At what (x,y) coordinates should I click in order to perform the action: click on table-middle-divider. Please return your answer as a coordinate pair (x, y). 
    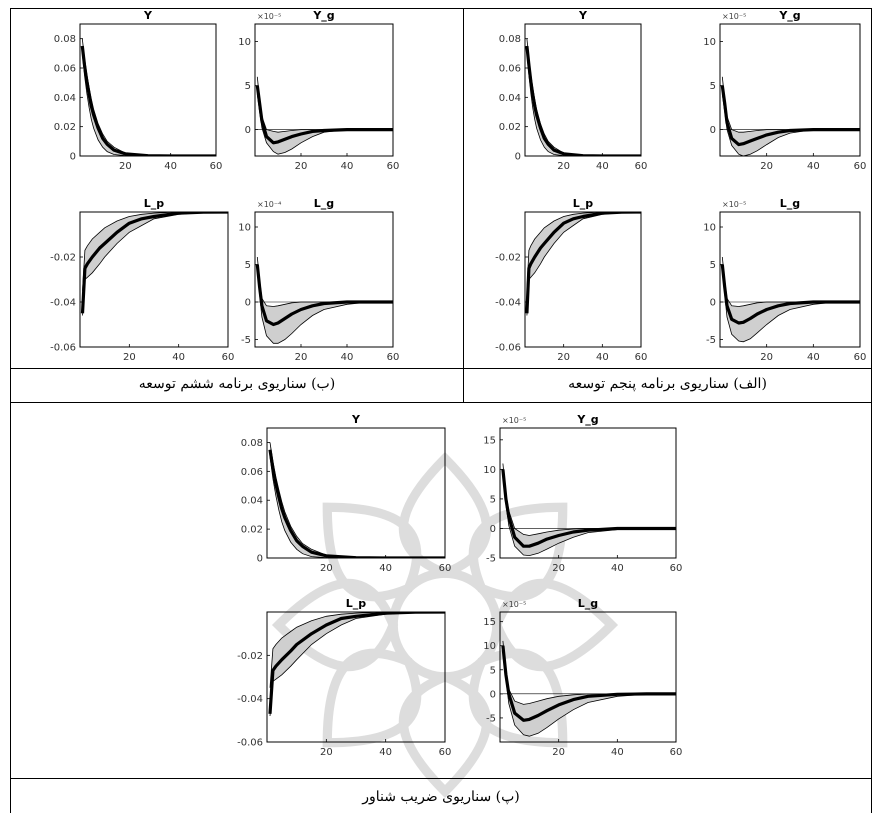
    Looking at the image, I should click on (463, 205).